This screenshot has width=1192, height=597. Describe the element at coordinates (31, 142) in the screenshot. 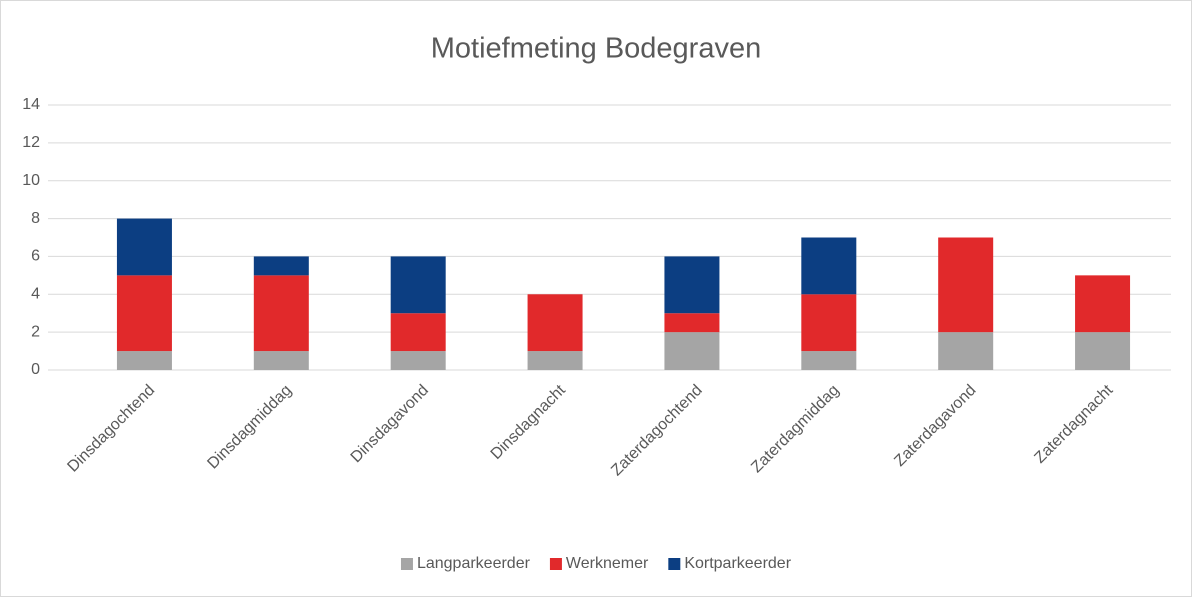

I see `y-tick-label: 12` at that location.